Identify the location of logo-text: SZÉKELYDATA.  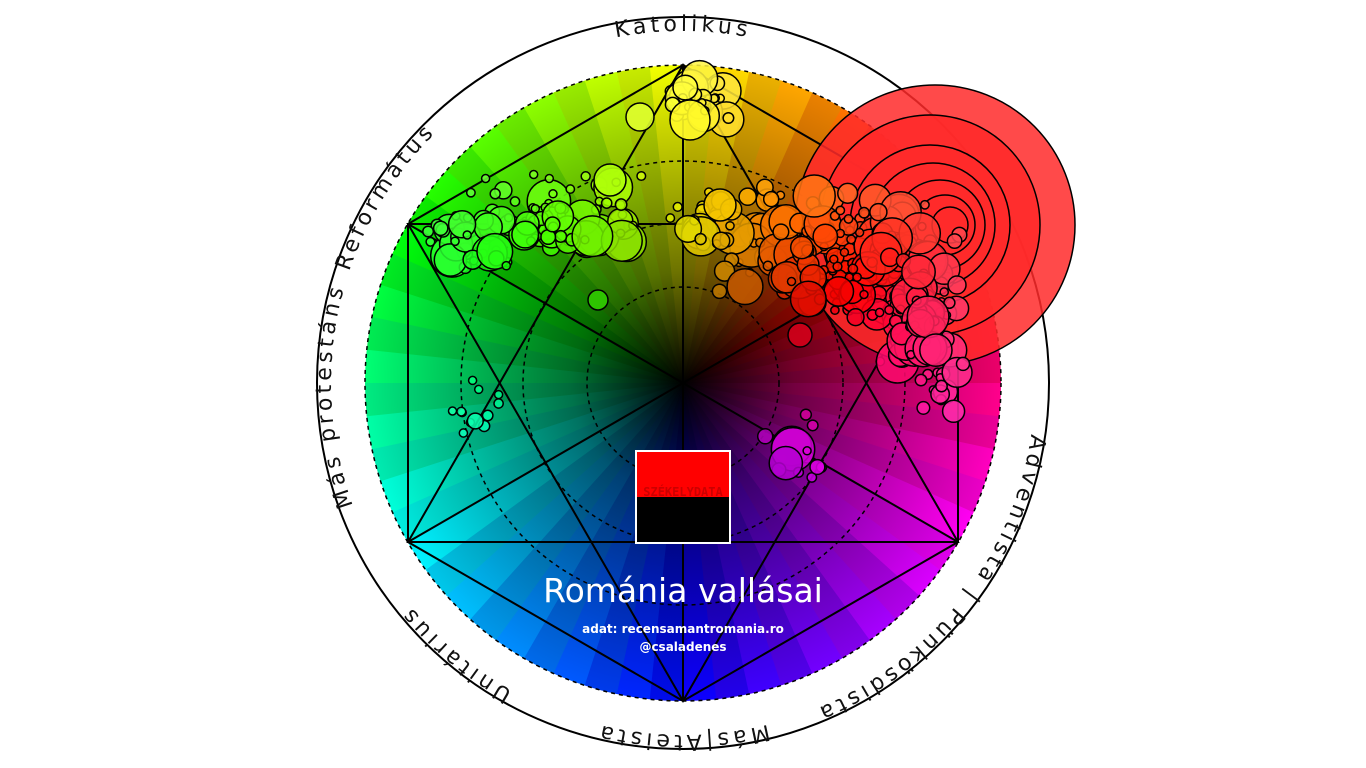
(683, 491).